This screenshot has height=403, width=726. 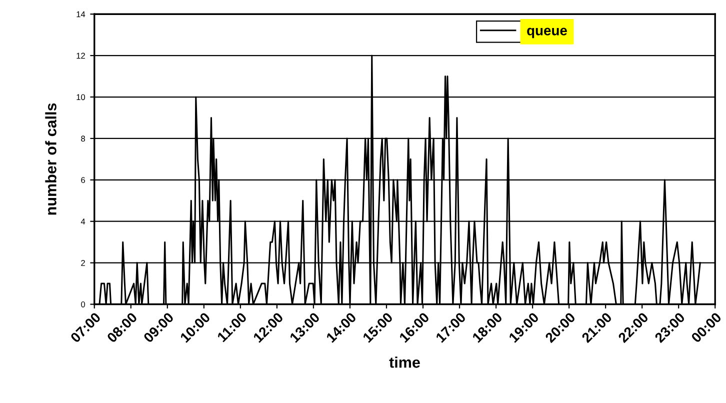 I want to click on y-tick-label: 0, so click(x=83, y=304).